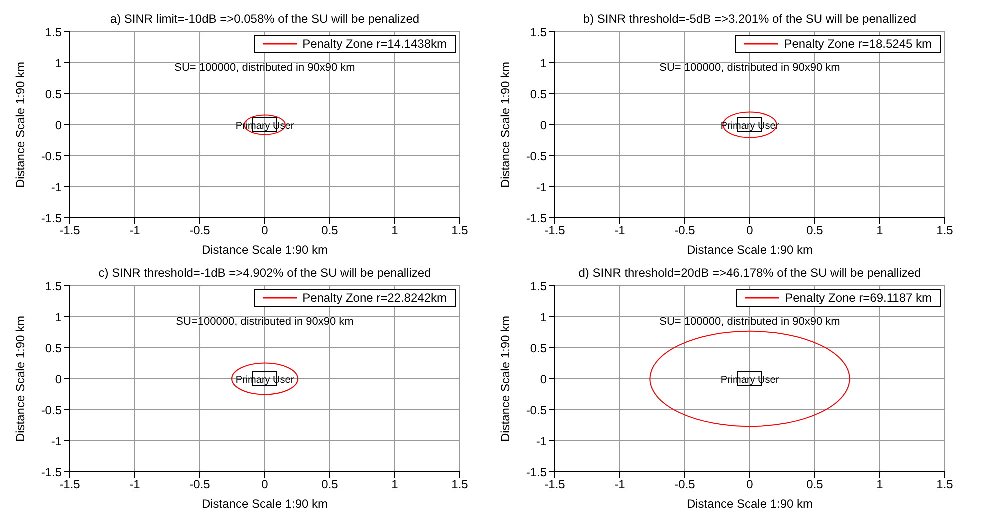 This screenshot has width=987, height=524. I want to click on annotation: Penalty Zone r=69.1187 km, so click(858, 298).